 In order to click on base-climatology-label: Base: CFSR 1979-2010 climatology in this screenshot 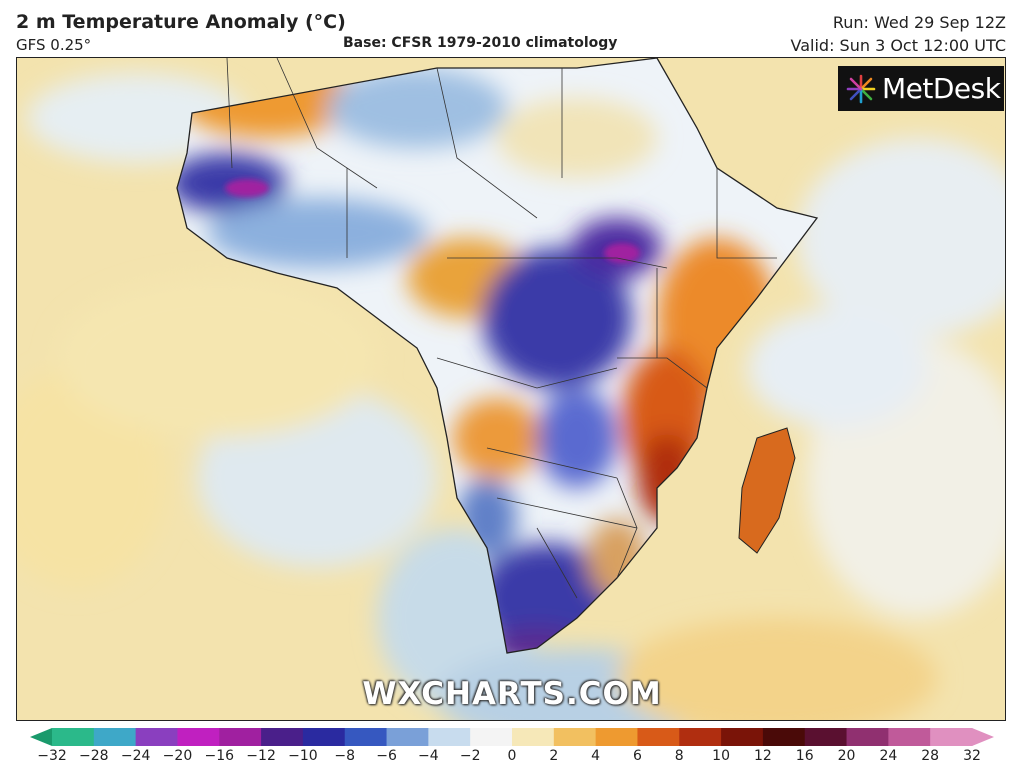, I will do `click(480, 43)`.